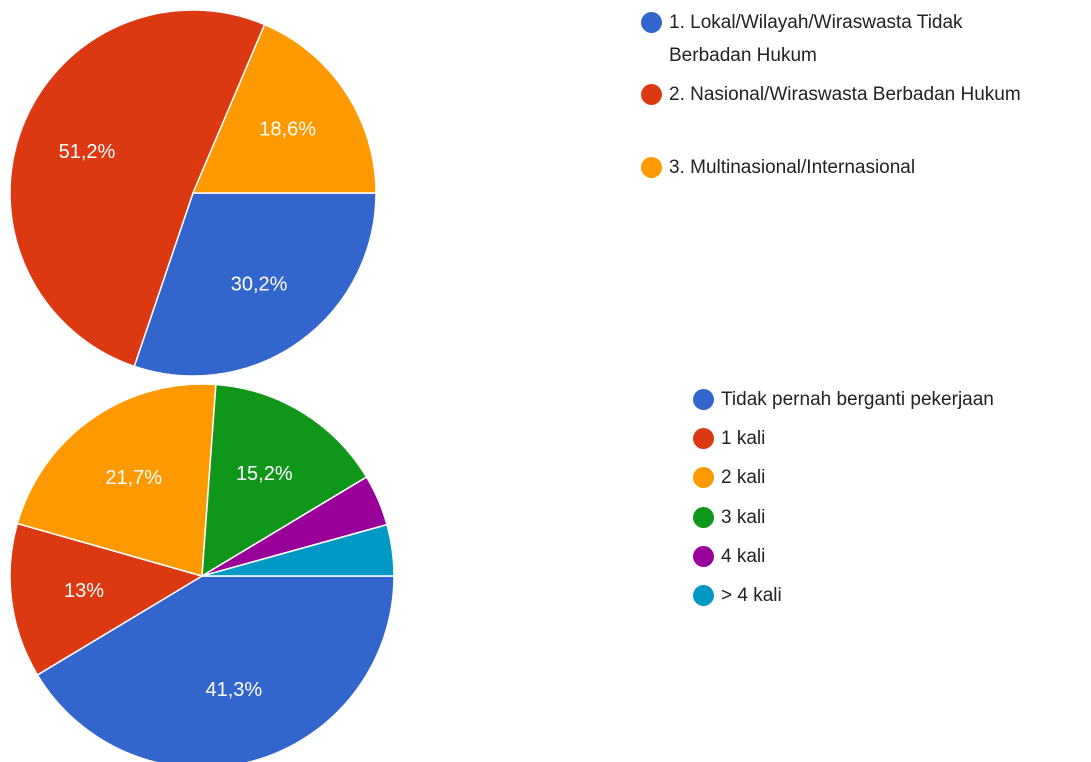 Image resolution: width=1091 pixels, height=762 pixels. Describe the element at coordinates (892, 477) in the screenshot. I see `legend-item: 2 kali` at that location.